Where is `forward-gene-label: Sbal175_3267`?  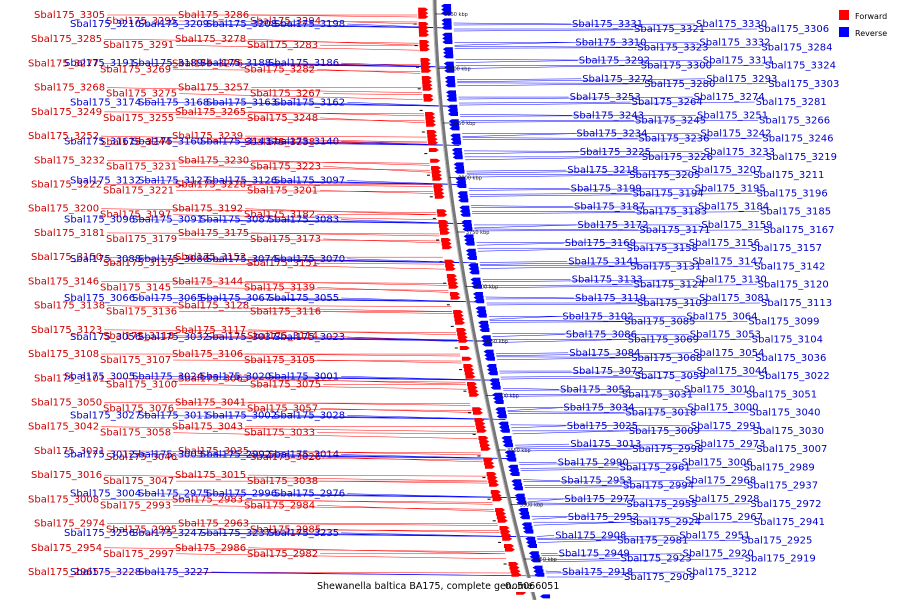 forward-gene-label: Sbal175_3267 is located at coordinates (285, 94).